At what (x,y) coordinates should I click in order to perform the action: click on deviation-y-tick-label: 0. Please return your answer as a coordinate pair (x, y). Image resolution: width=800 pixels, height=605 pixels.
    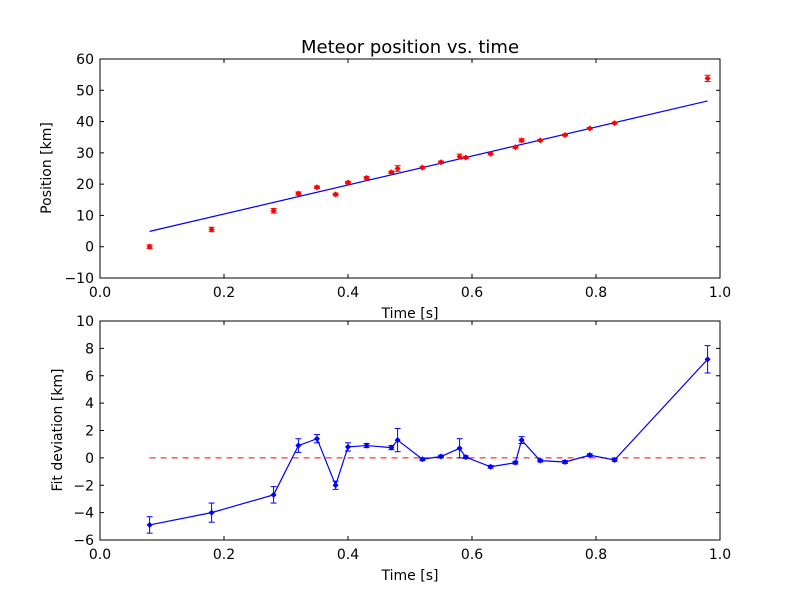
    Looking at the image, I should click on (89, 459).